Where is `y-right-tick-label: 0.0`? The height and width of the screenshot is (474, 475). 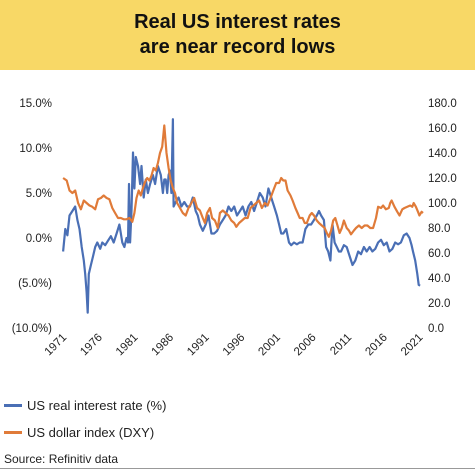
y-right-tick-label: 0.0 is located at coordinates (436, 329).